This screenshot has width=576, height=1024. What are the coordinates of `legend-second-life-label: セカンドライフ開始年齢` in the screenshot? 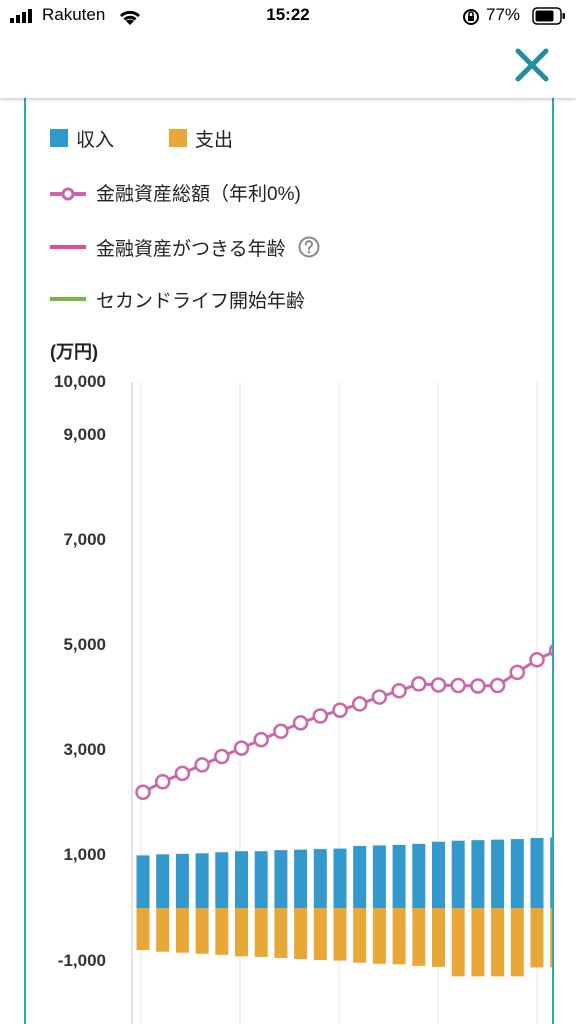 It's located at (201, 301).